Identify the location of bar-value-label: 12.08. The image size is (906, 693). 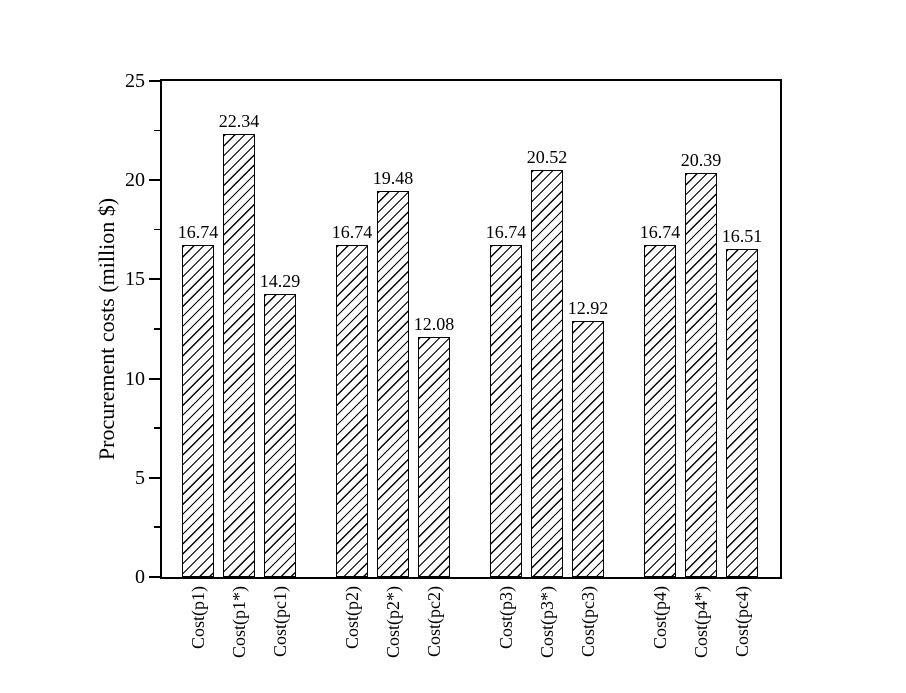
(434, 324).